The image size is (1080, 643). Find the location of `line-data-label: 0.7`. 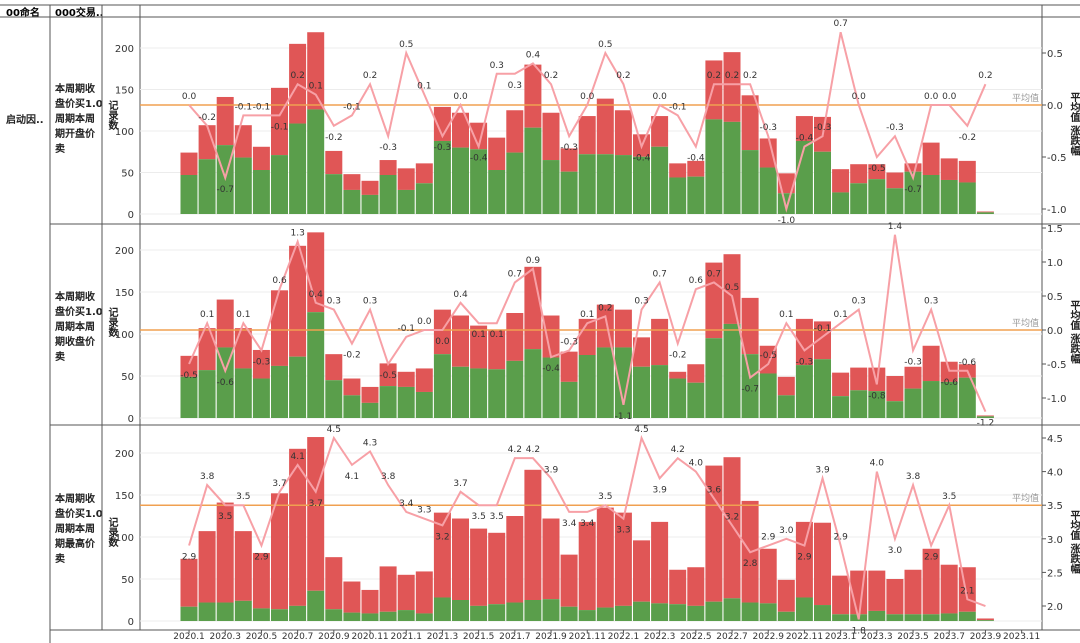

line-data-label: 0.7 is located at coordinates (714, 274).